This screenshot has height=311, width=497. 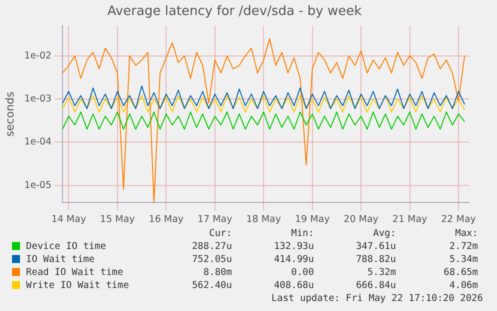 What do you see at coordinates (118, 219) in the screenshot?
I see `x-tick-label: 15 May` at bounding box center [118, 219].